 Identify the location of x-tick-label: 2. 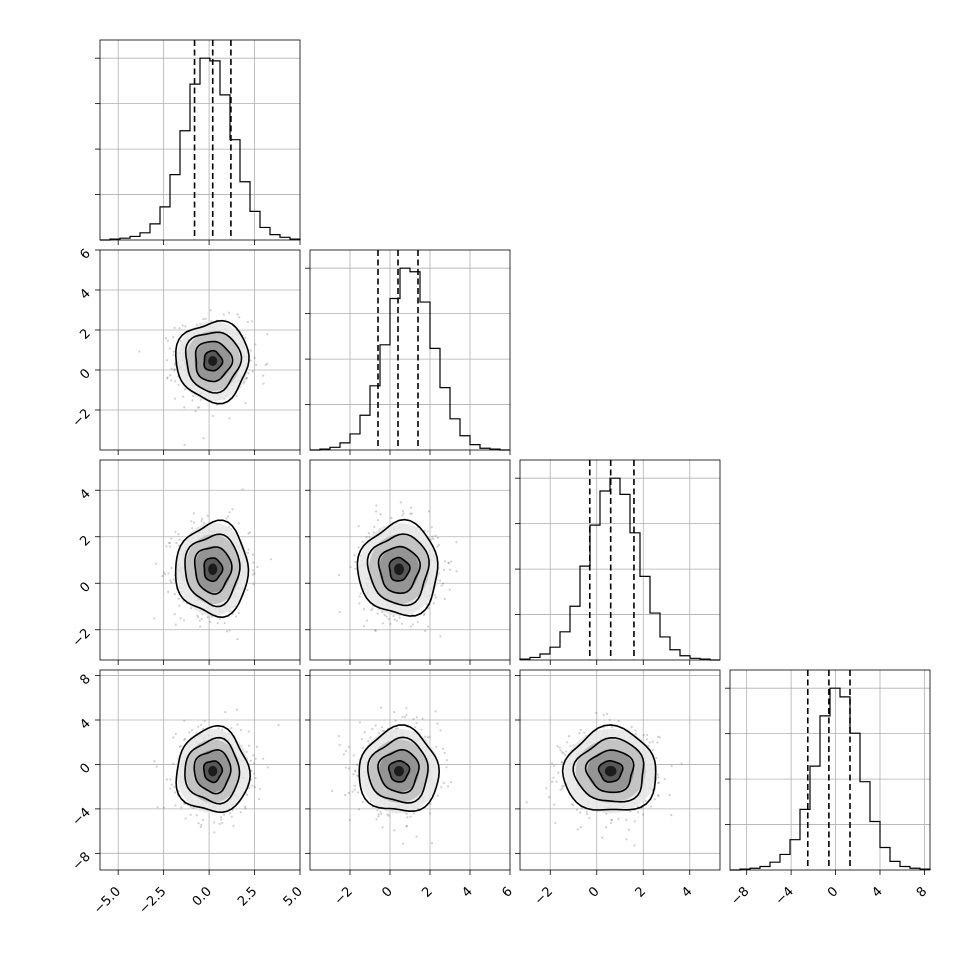
(641, 892).